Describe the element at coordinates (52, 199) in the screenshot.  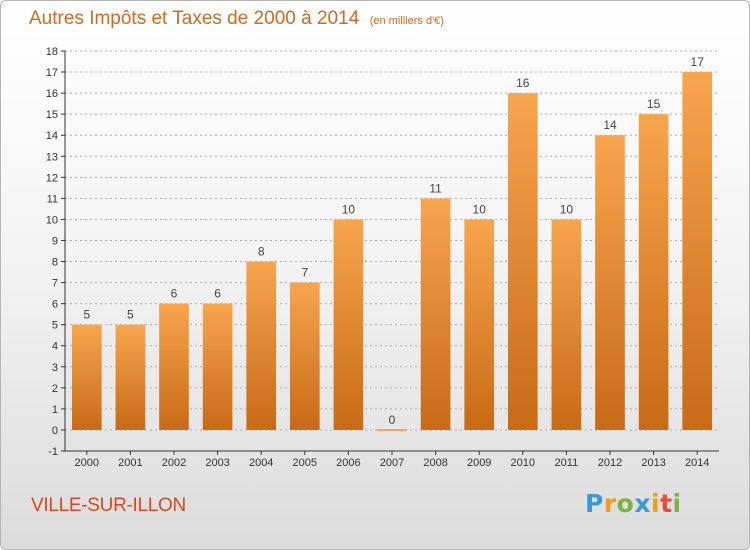
I see `y-tick-label: 11` at that location.